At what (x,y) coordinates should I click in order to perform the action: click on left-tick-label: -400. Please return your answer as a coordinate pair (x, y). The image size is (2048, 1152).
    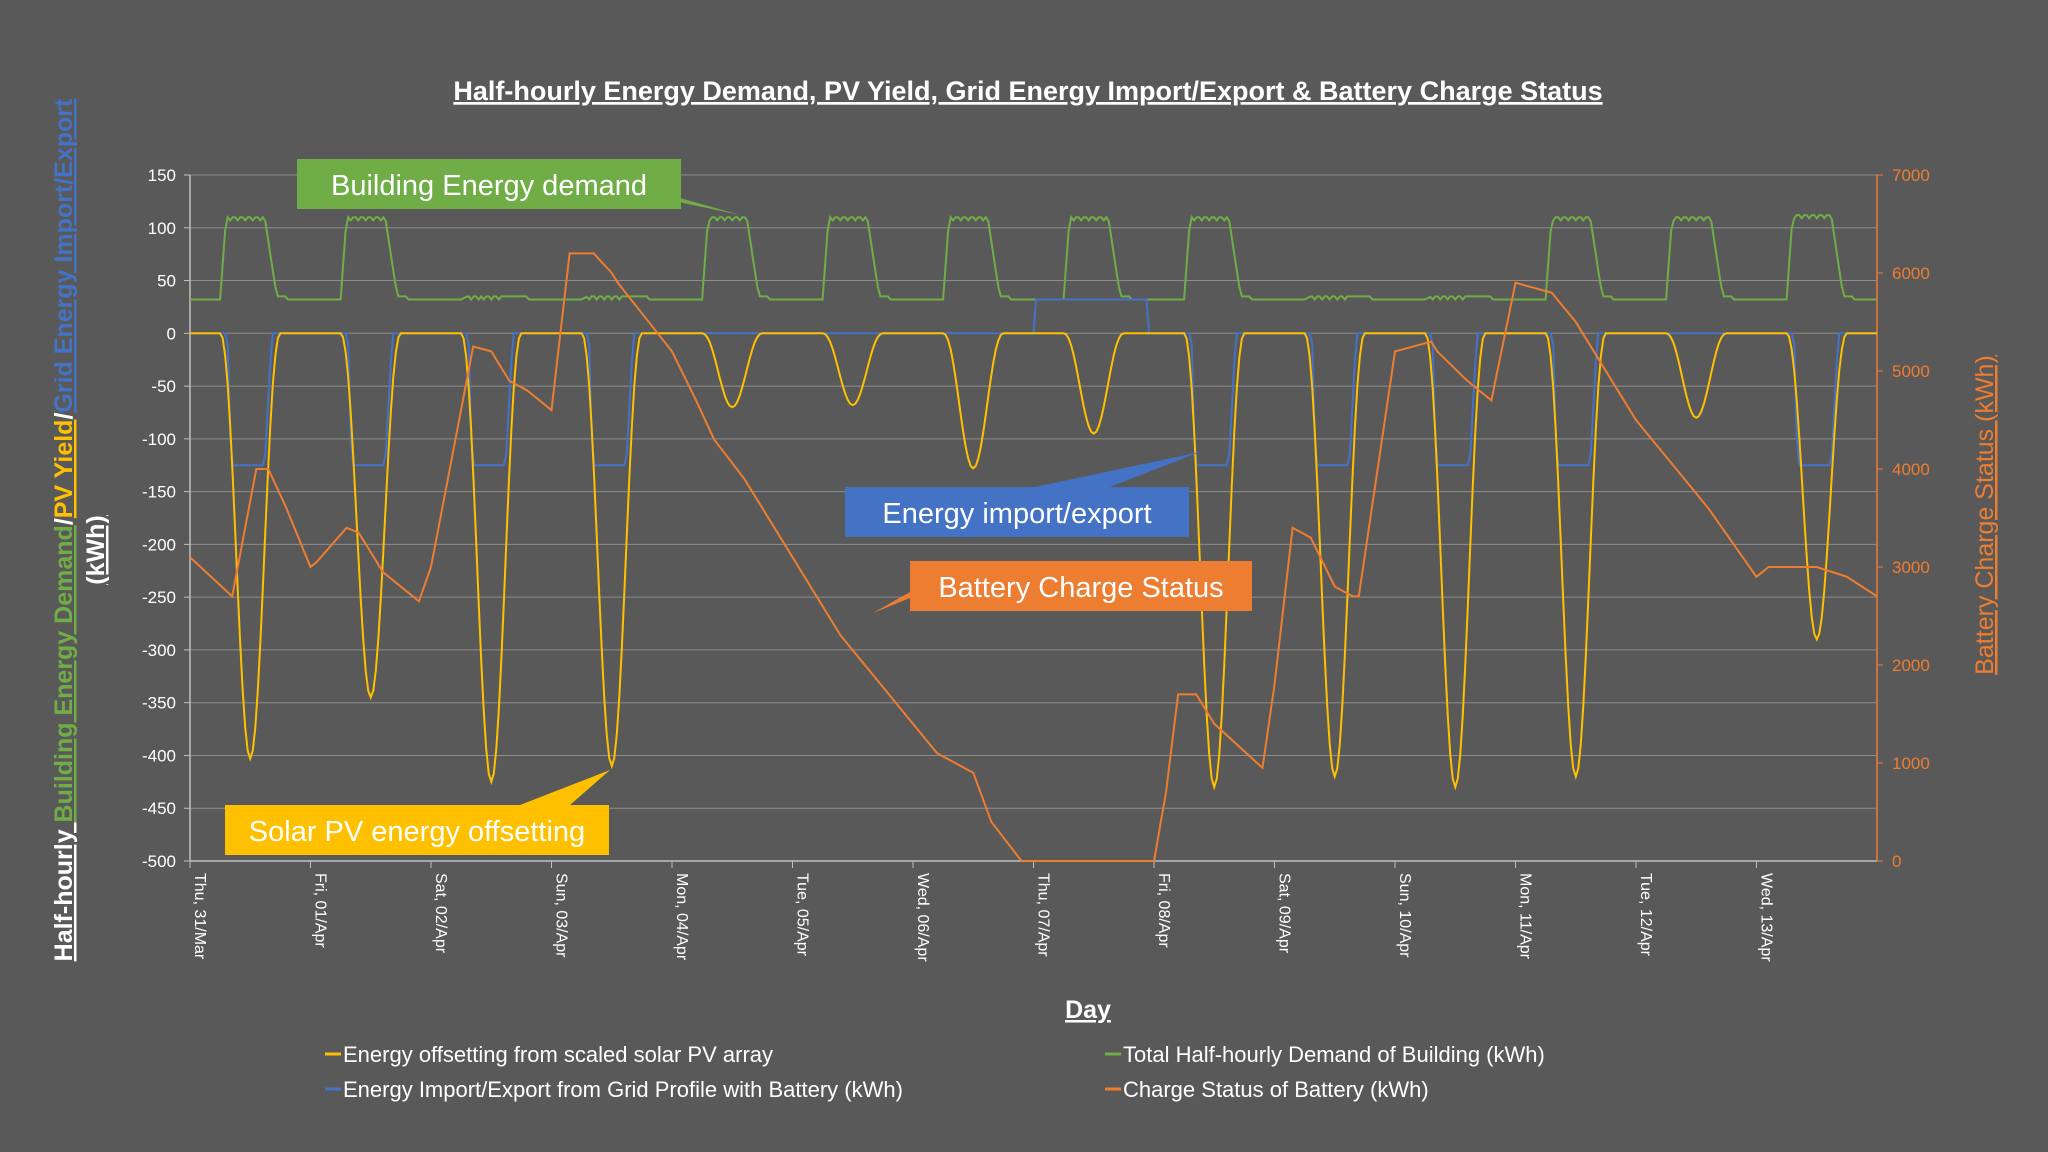
    Looking at the image, I should click on (159, 755).